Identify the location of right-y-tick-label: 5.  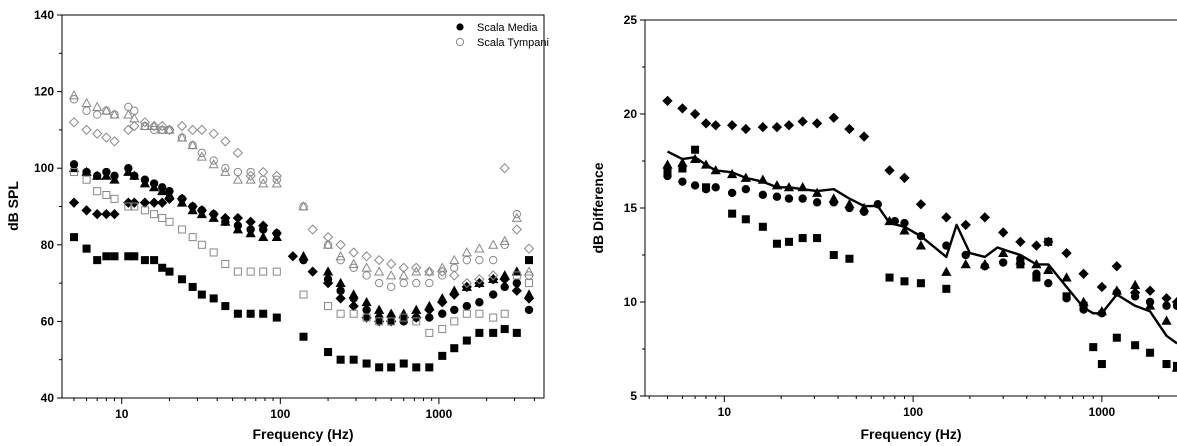
(633, 396).